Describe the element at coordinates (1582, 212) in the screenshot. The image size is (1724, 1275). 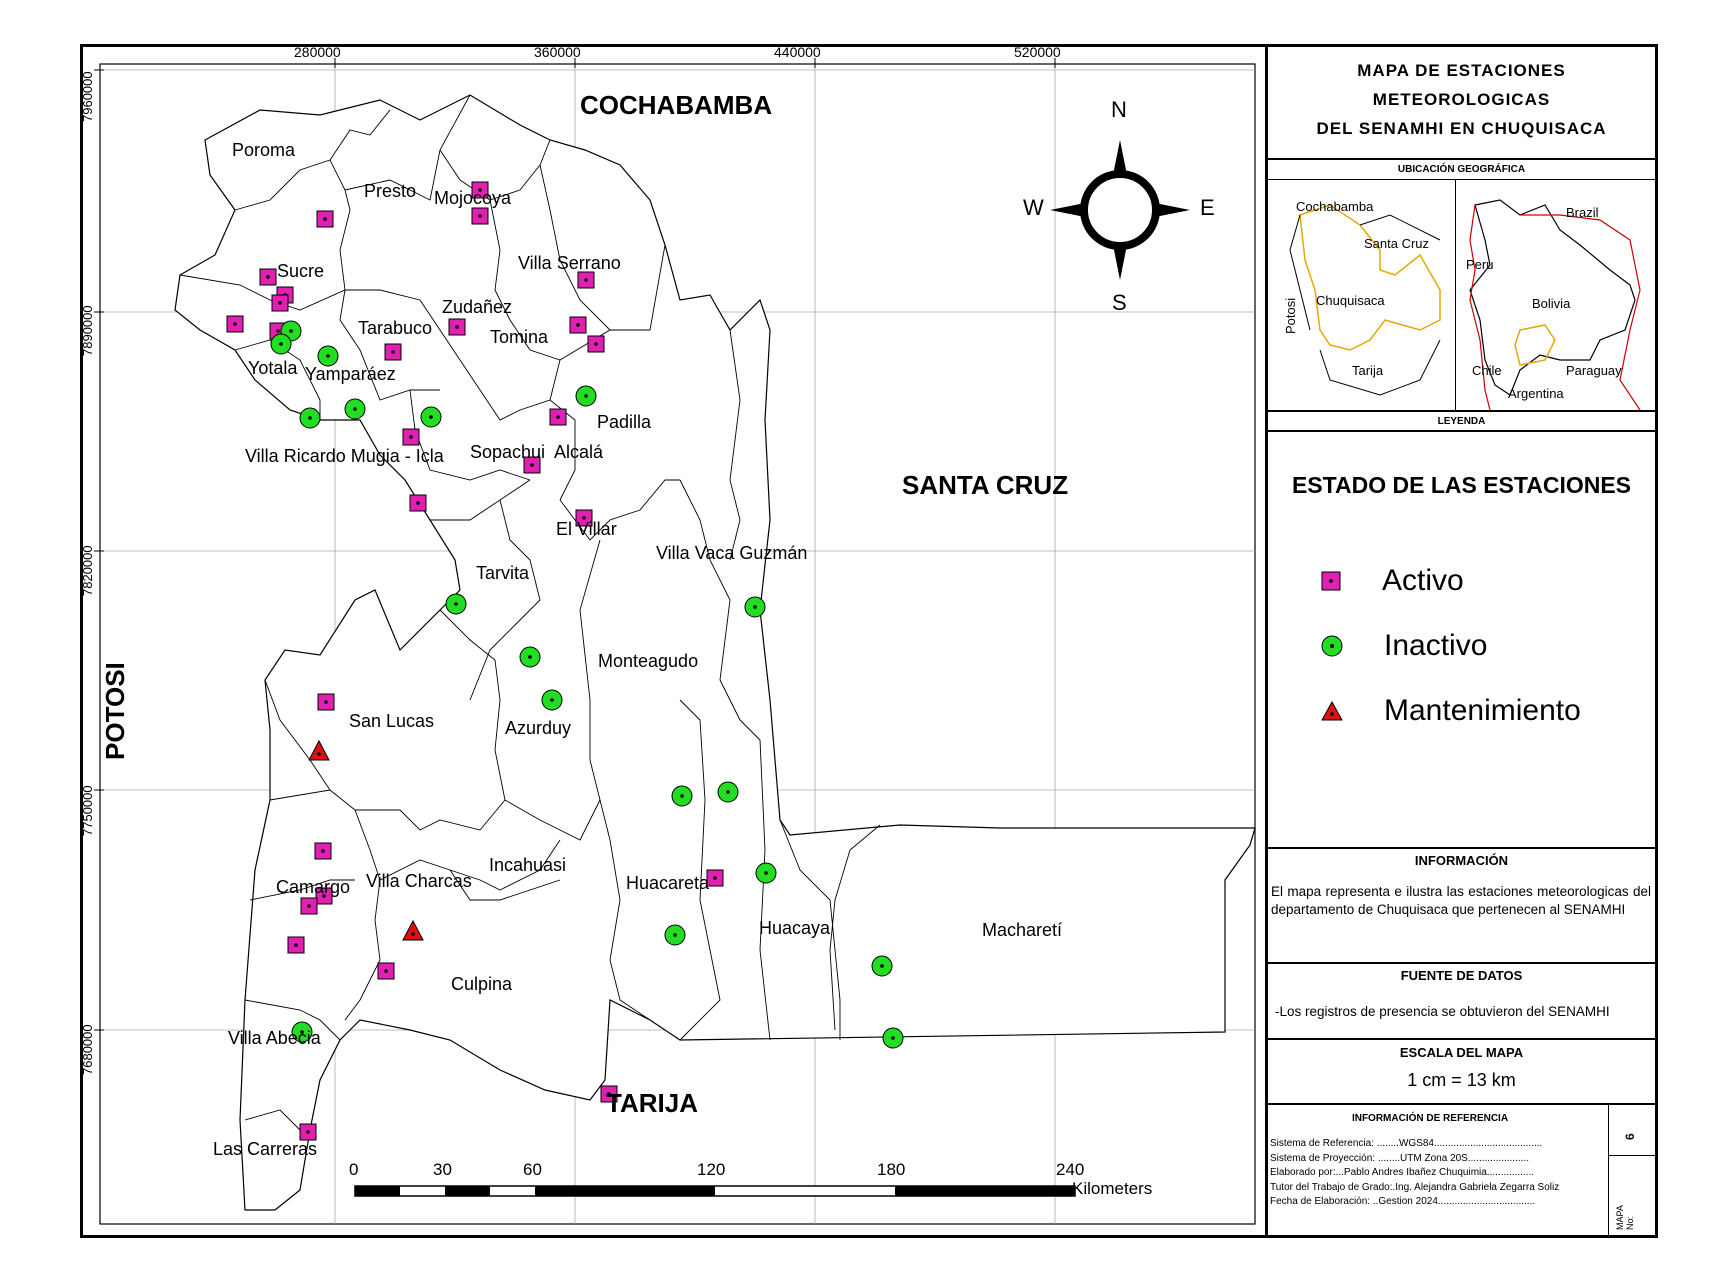
I see `inset-label-brazil: Brazil` at that location.